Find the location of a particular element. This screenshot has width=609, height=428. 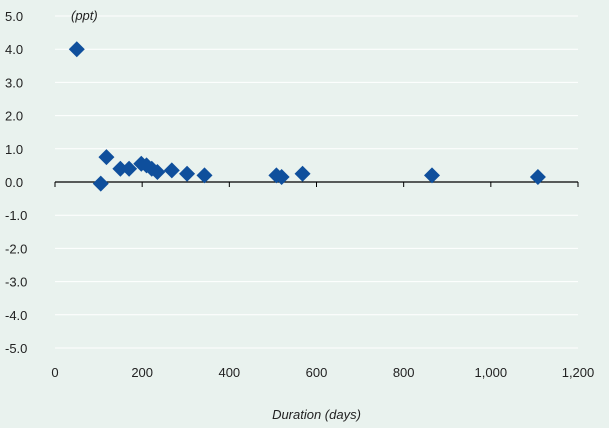

y-tick-label: 3.0 is located at coordinates (14, 82).